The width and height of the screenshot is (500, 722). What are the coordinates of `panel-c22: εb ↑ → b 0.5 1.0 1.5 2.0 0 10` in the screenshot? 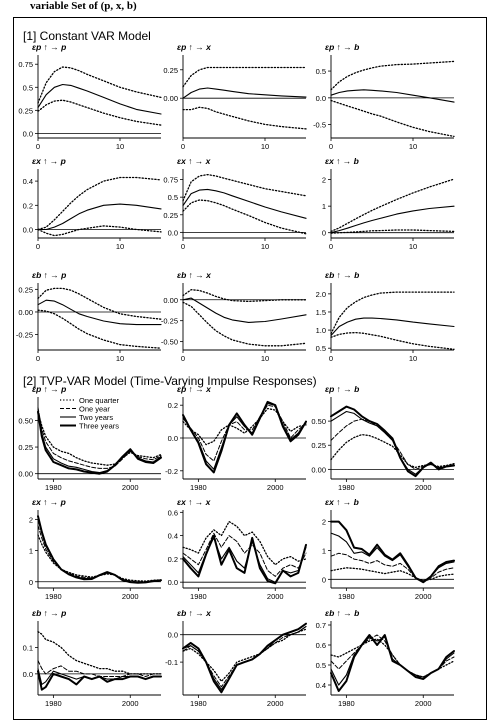 It's located at (385, 316).